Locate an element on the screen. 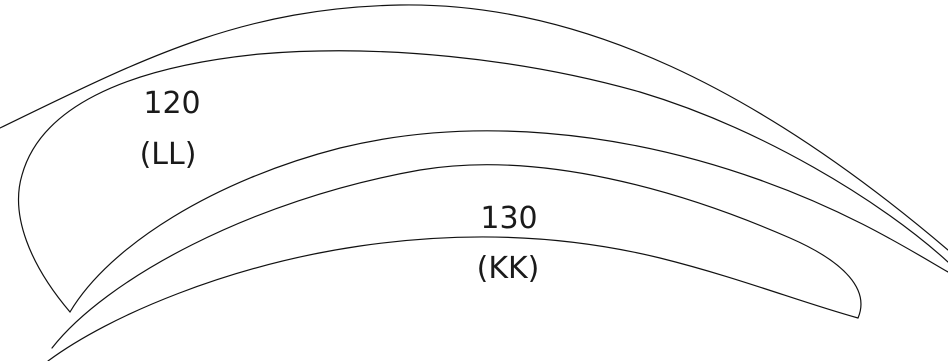 The image size is (948, 361). region-130-number-label: 130 is located at coordinates (508, 218).